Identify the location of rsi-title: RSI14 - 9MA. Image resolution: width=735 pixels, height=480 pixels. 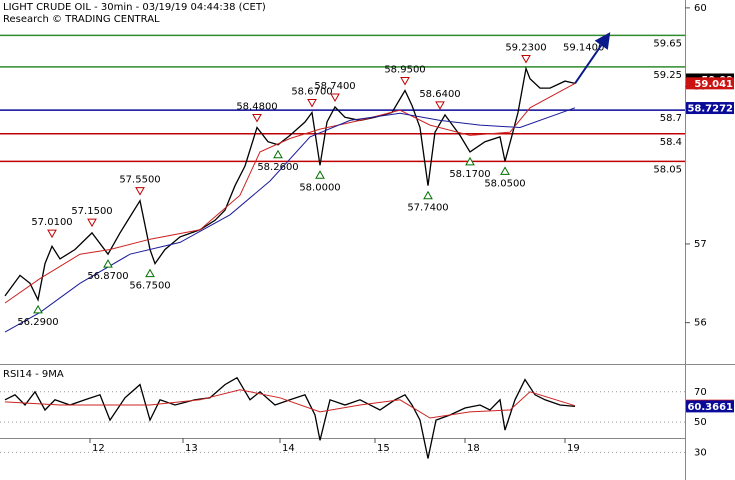
(33, 374).